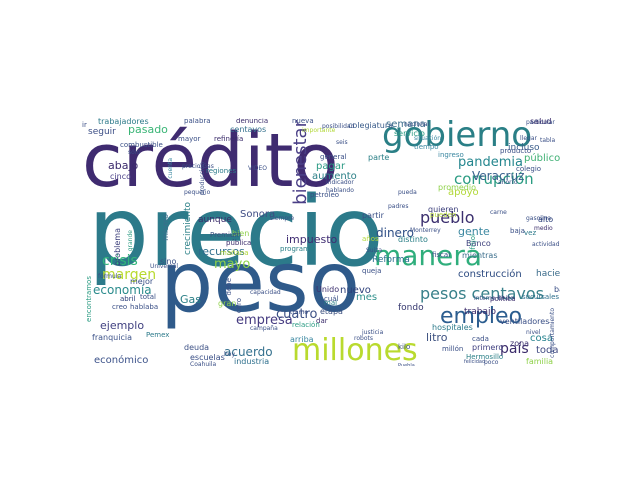 This screenshot has width=640, height=480. Describe the element at coordinates (530, 233) in the screenshot. I see `word-cloud-word: vez` at that location.